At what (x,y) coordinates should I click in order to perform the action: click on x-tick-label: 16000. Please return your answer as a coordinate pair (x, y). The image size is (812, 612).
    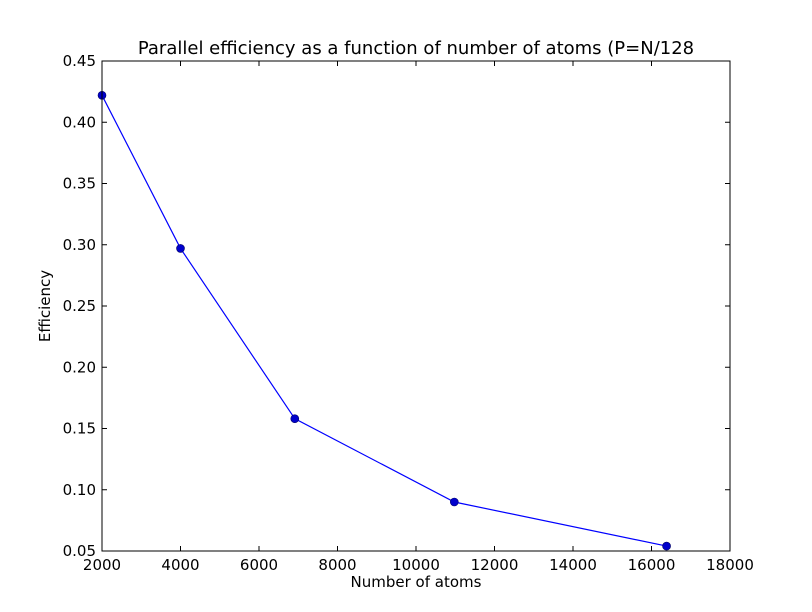
    Looking at the image, I should click on (652, 565).